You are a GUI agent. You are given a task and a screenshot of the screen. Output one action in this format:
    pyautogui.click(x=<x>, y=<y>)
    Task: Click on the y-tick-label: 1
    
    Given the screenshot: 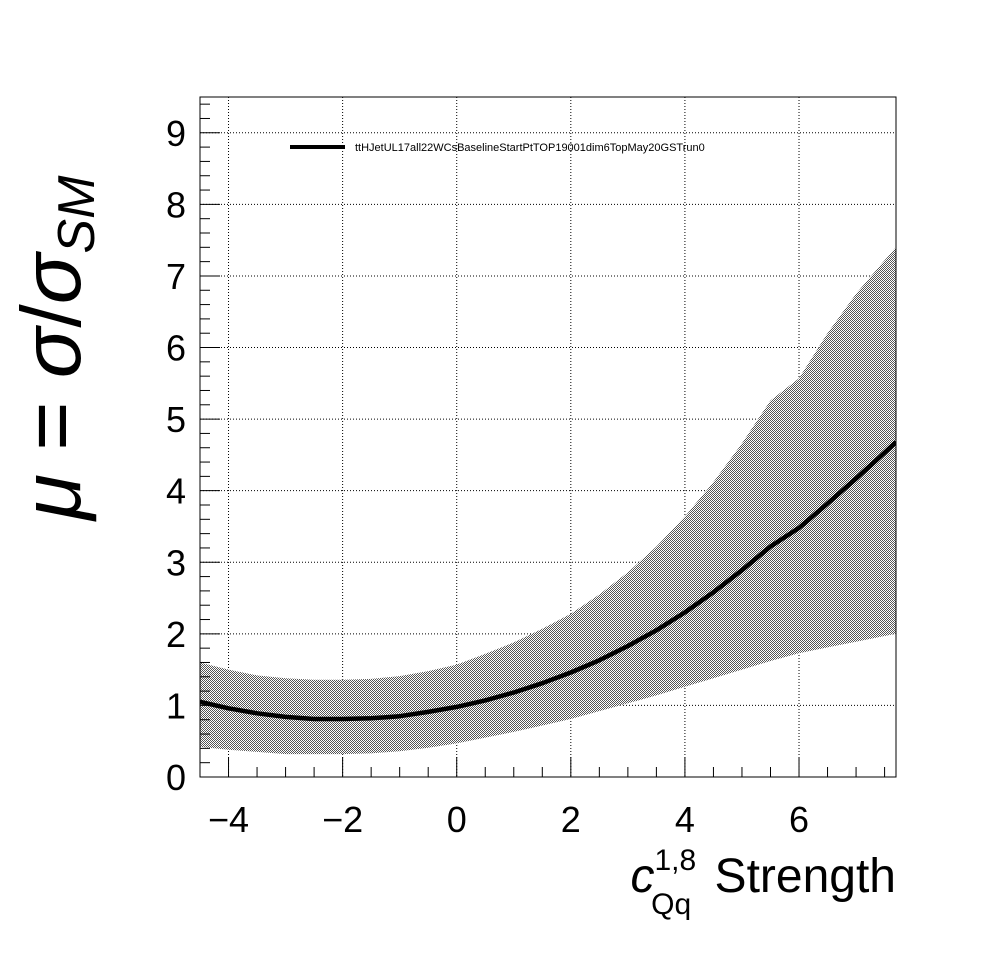 What is the action you would take?
    pyautogui.click(x=176, y=705)
    